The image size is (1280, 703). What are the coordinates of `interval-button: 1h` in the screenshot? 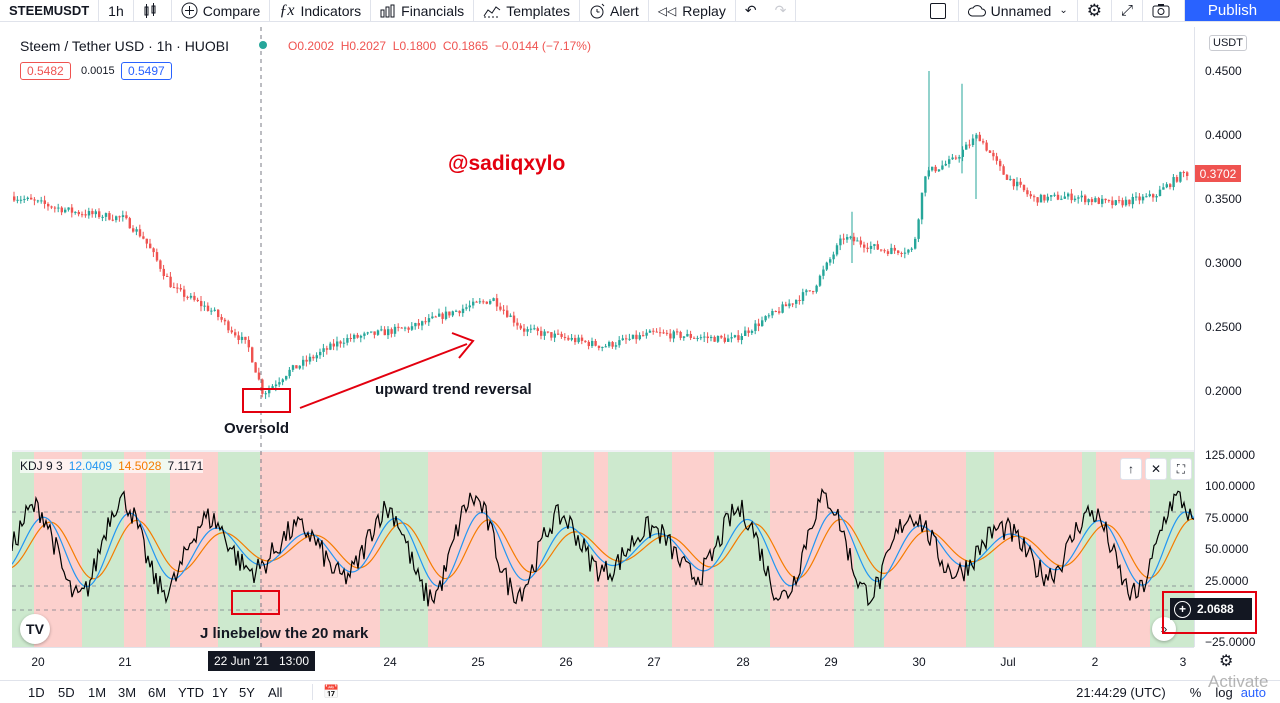 It's located at (116, 10).